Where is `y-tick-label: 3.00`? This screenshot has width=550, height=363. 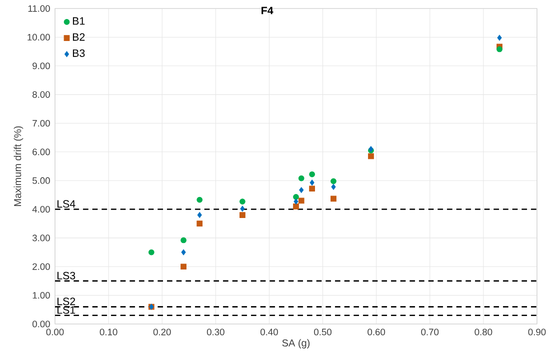
y-tick-label: 3.00 is located at coordinates (41, 238).